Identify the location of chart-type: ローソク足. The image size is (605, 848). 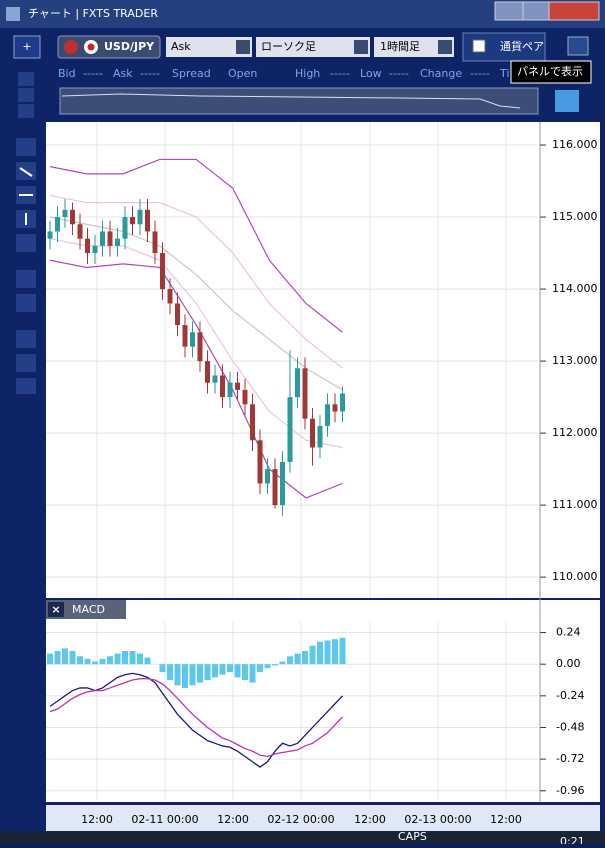
(288, 46).